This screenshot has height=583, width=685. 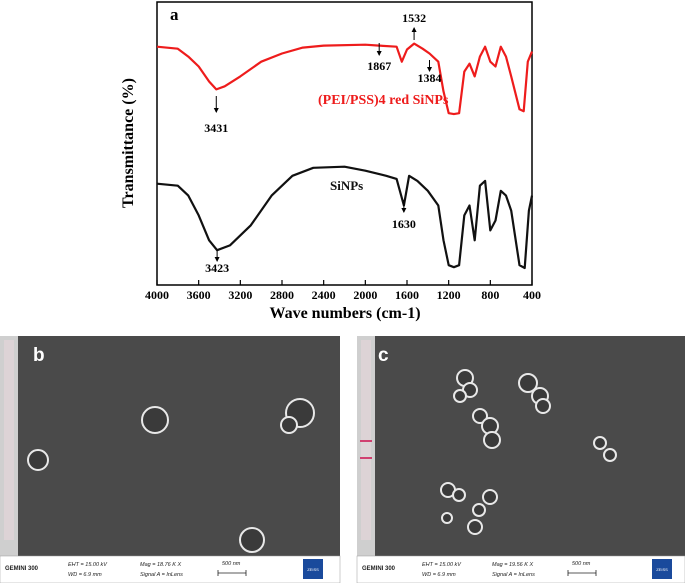 I want to click on annotation: 1630, so click(x=404, y=224).